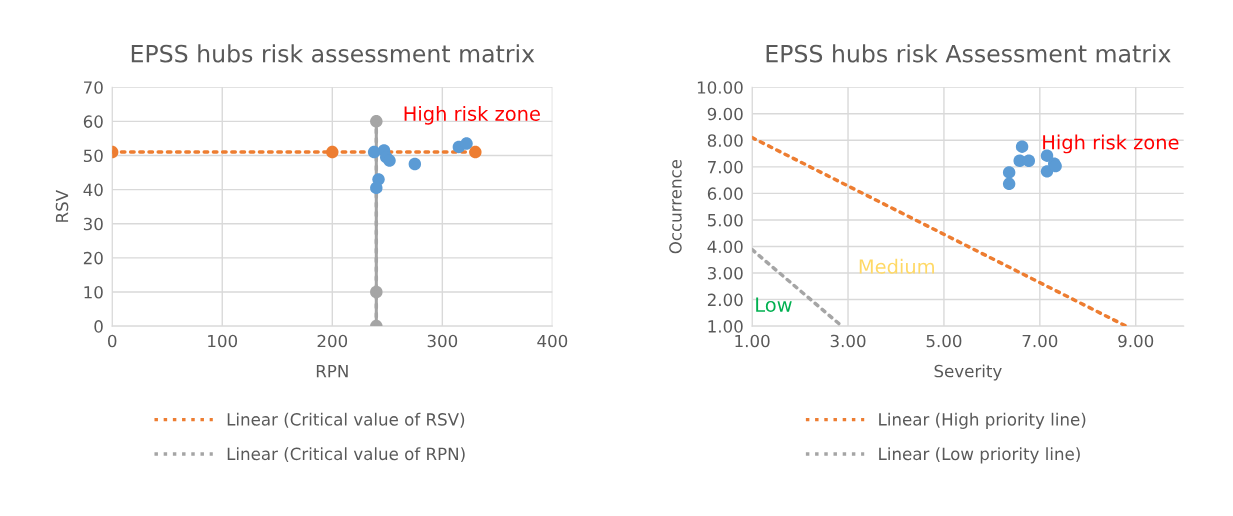  I want to click on y-axis-title: RSV, so click(62, 206).